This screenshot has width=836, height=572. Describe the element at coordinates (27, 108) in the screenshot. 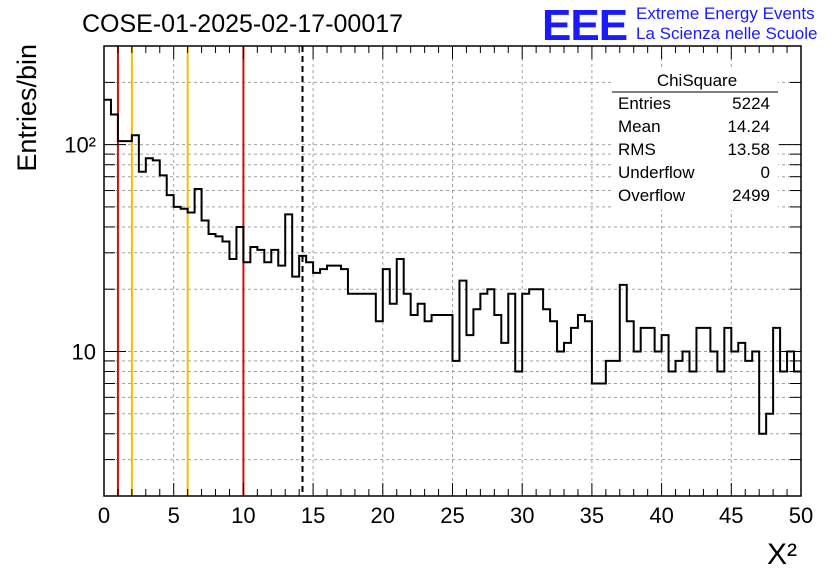

I see `y-axis-label: Entries/bin` at that location.